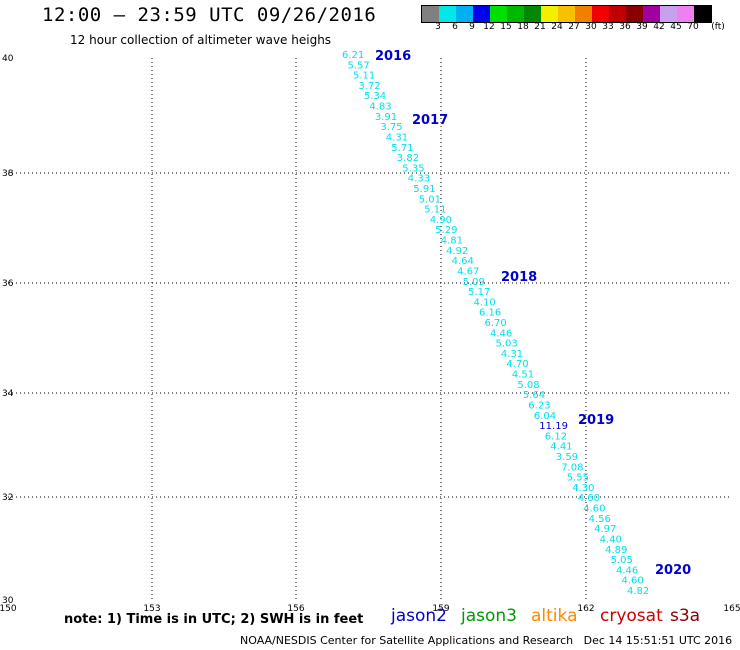 The width and height of the screenshot is (740, 650). I want to click on color-scale-label: 45, so click(676, 27).